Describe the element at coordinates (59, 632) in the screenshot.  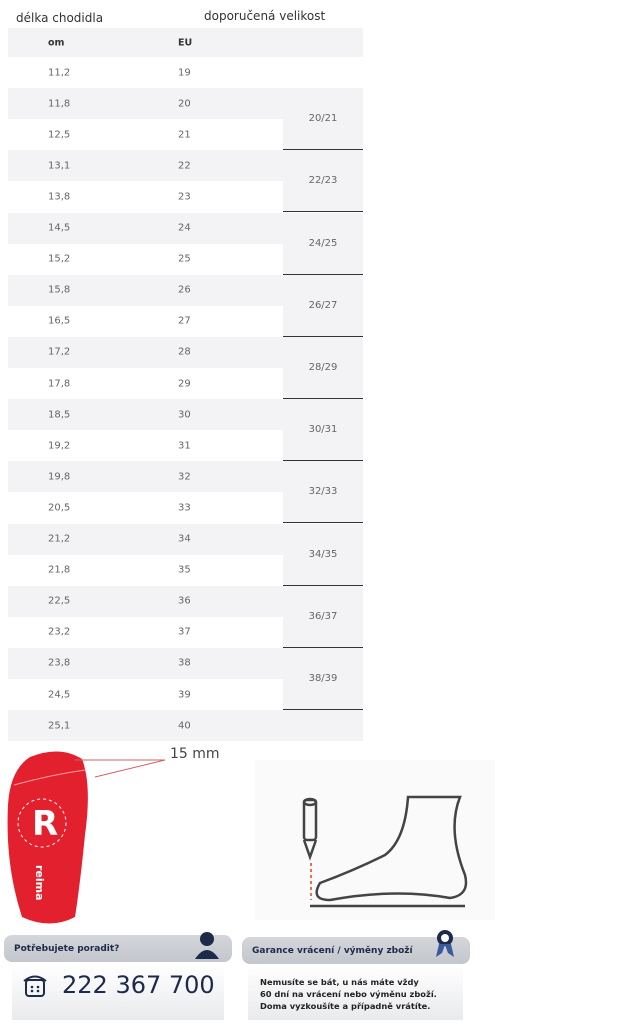
I see `cell-cm: 23,2` at that location.